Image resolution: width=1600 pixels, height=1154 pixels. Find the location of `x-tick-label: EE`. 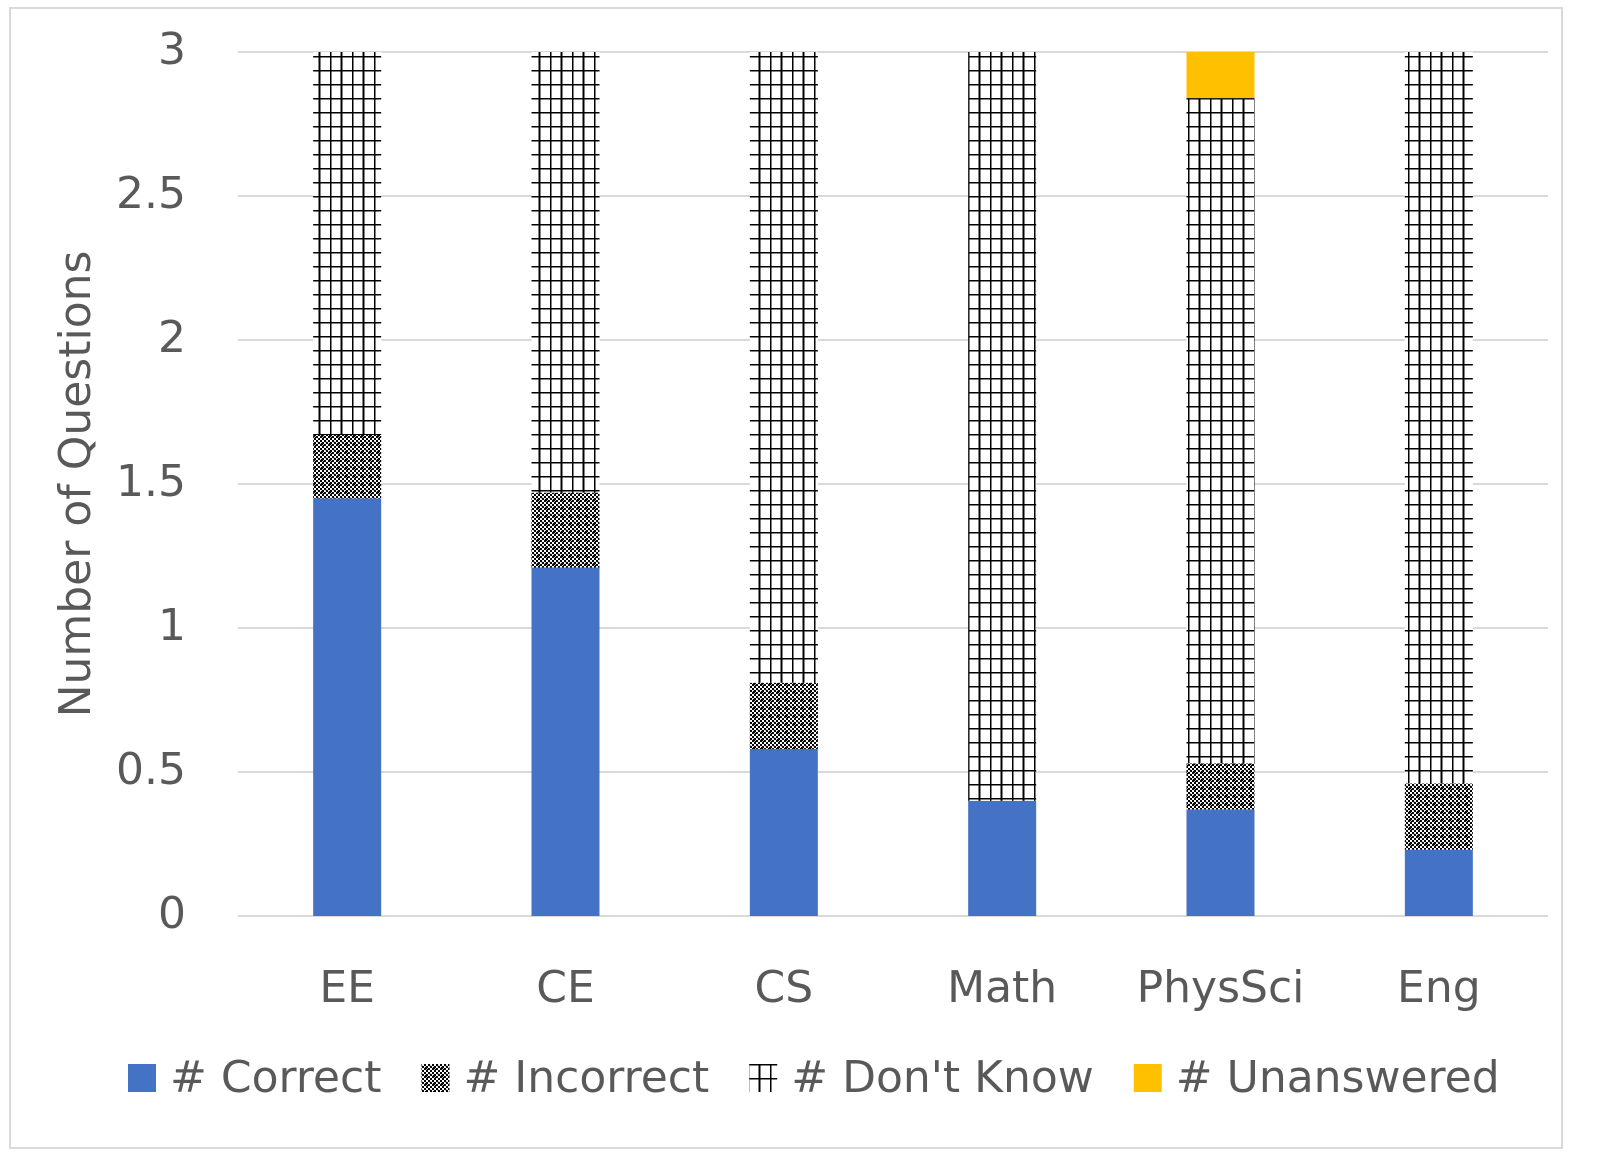

x-tick-label: EE is located at coordinates (347, 987).